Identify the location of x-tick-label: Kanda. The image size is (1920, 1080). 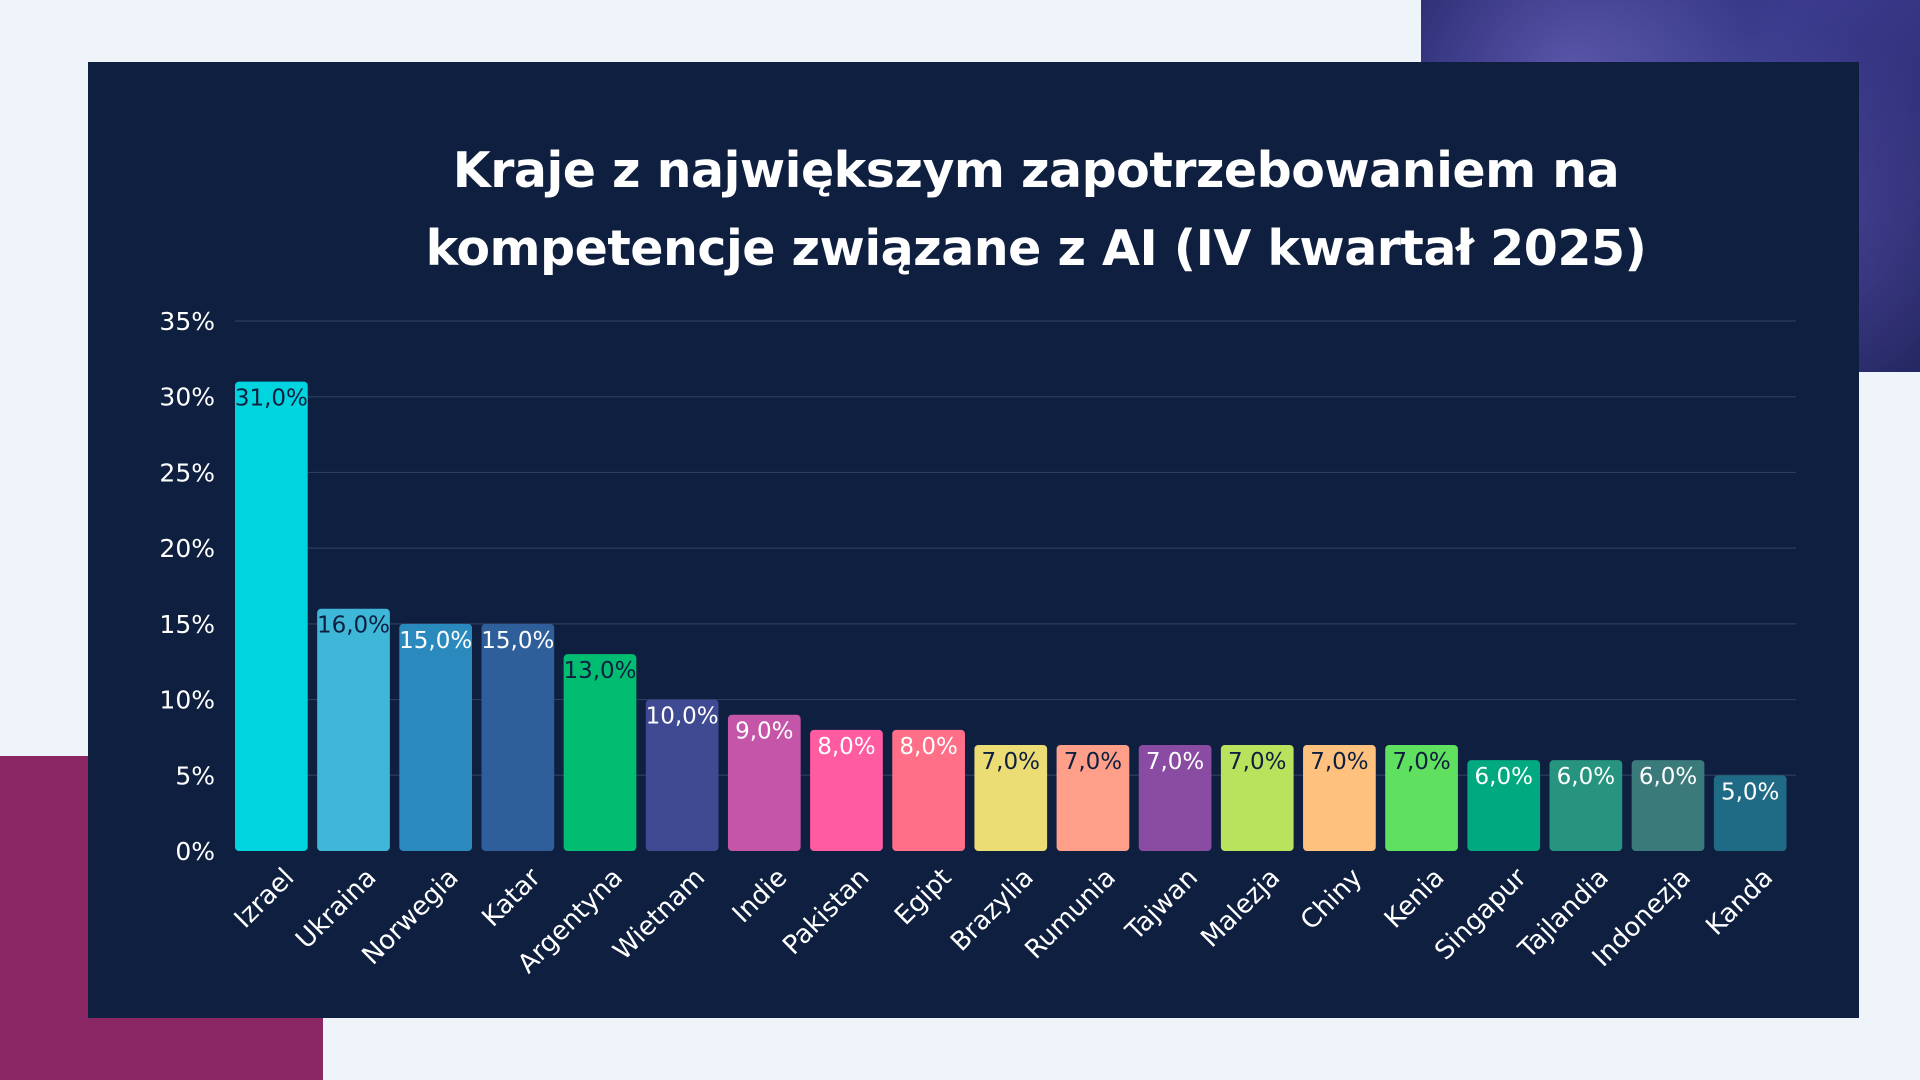
(1739, 902).